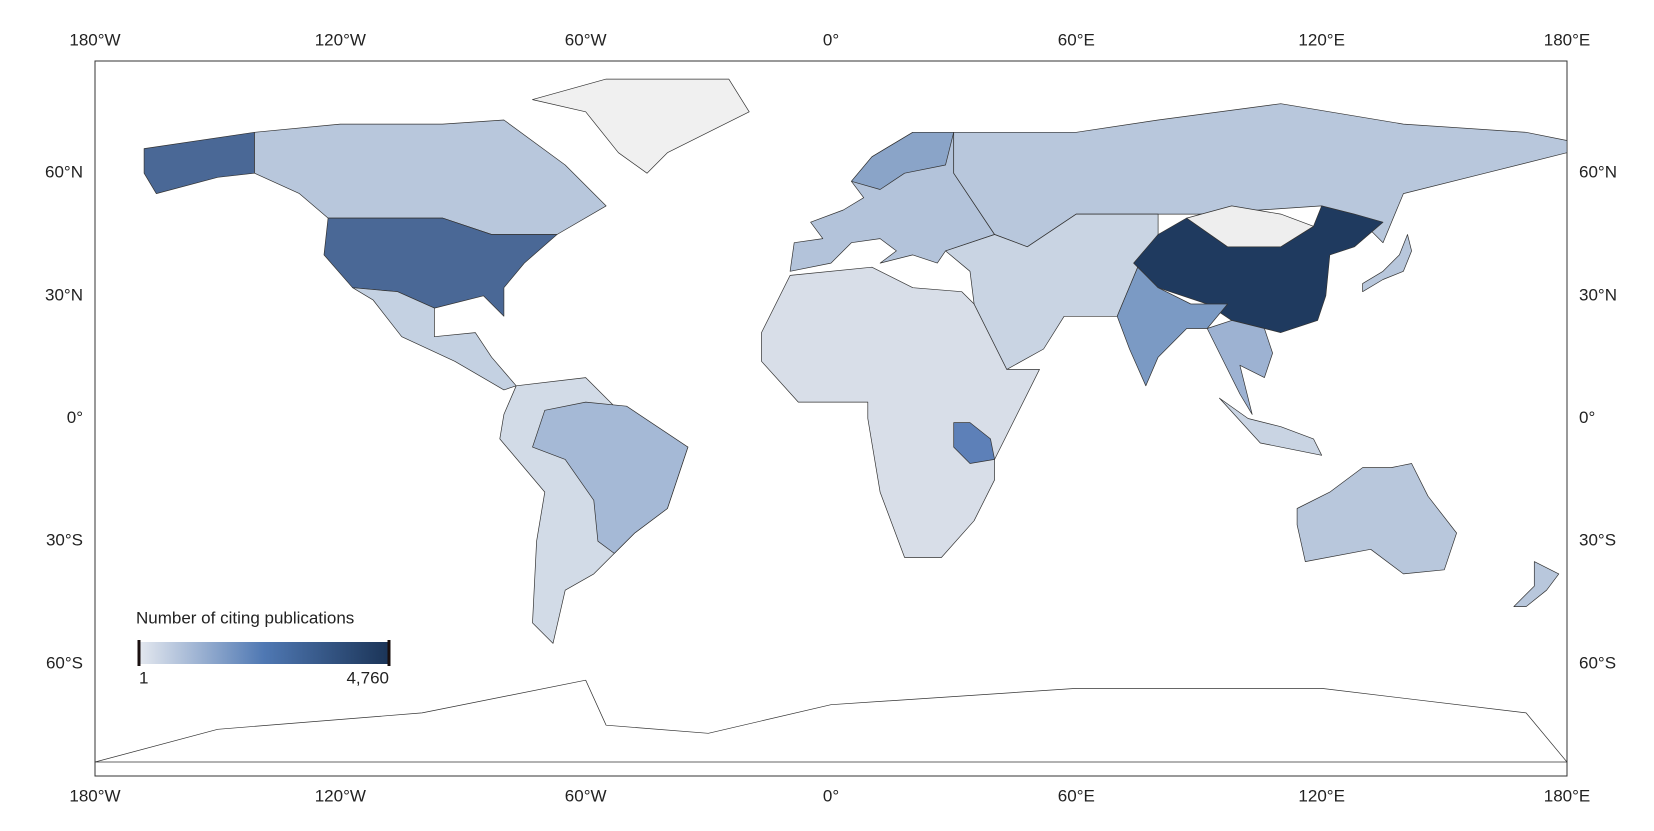 The width and height of the screenshot is (1654, 831). What do you see at coordinates (831, 721) in the screenshot?
I see `antarctica` at bounding box center [831, 721].